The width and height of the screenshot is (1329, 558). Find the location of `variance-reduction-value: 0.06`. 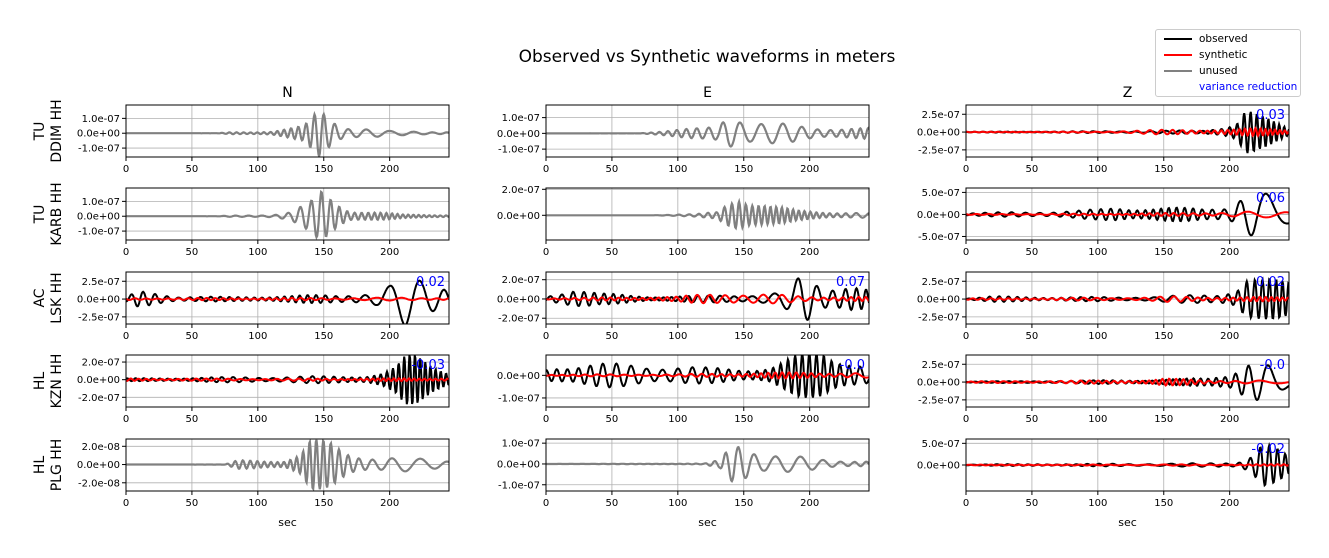

variance-reduction-value: 0.06 is located at coordinates (1270, 198).